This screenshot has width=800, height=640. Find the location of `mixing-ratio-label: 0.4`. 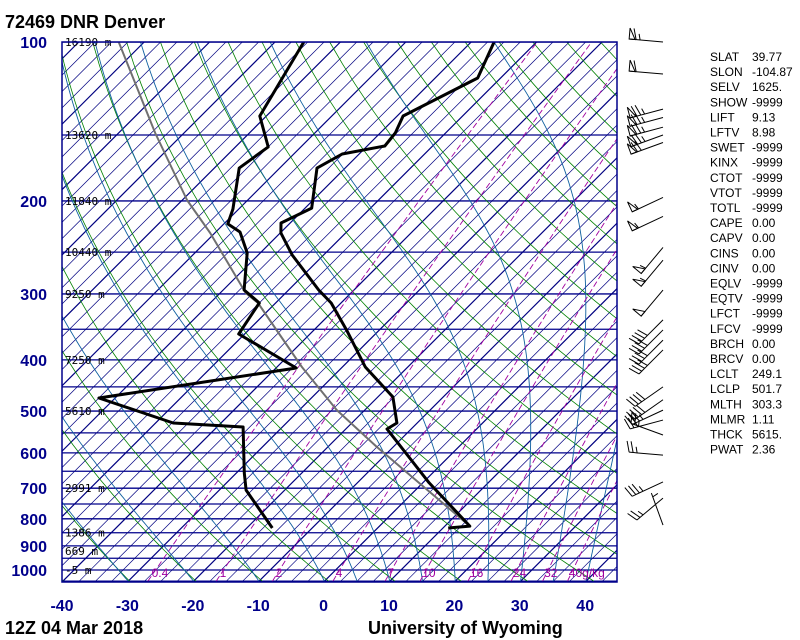

mixing-ratio-label: 0.4 is located at coordinates (160, 573).